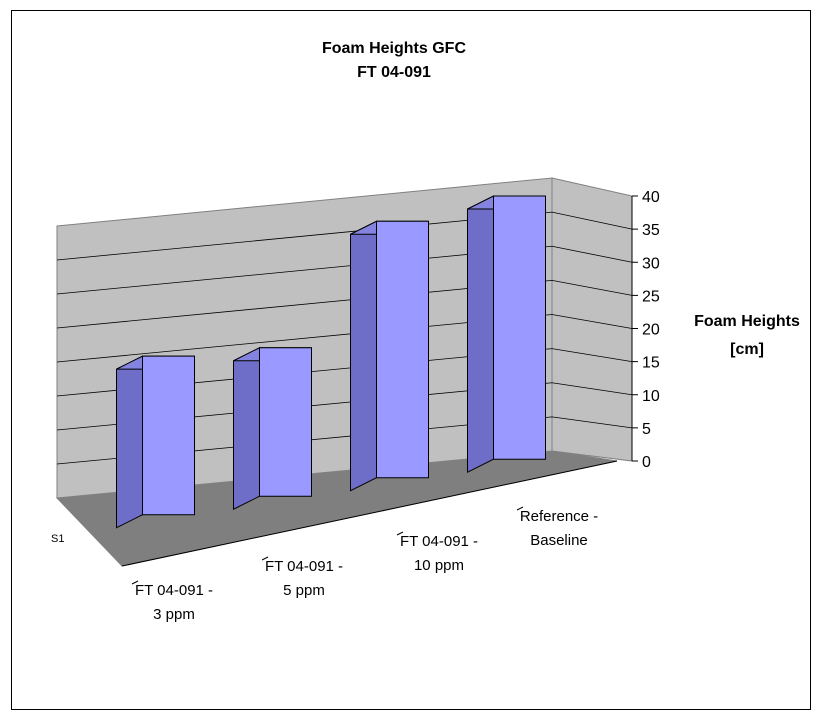 This screenshot has height=718, width=825. What do you see at coordinates (651, 396) in the screenshot?
I see `y-tick-label: 10` at bounding box center [651, 396].